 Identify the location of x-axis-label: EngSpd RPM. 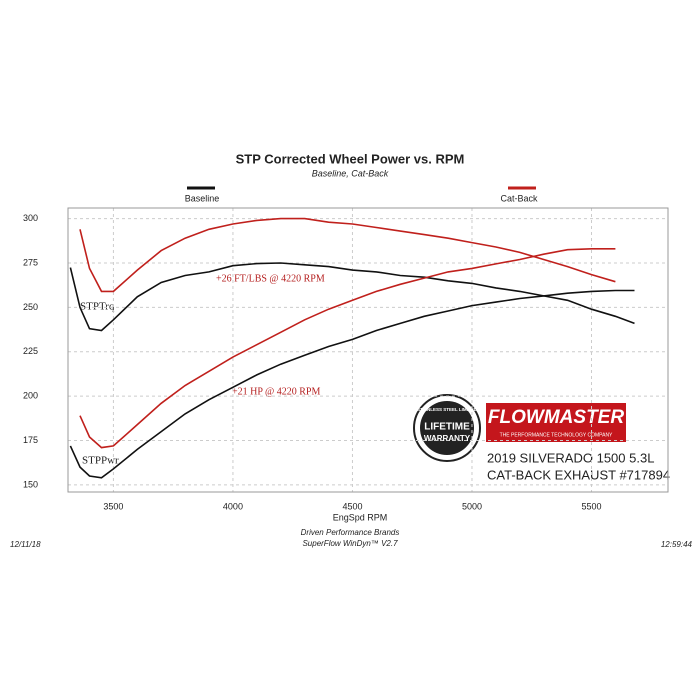
(360, 517).